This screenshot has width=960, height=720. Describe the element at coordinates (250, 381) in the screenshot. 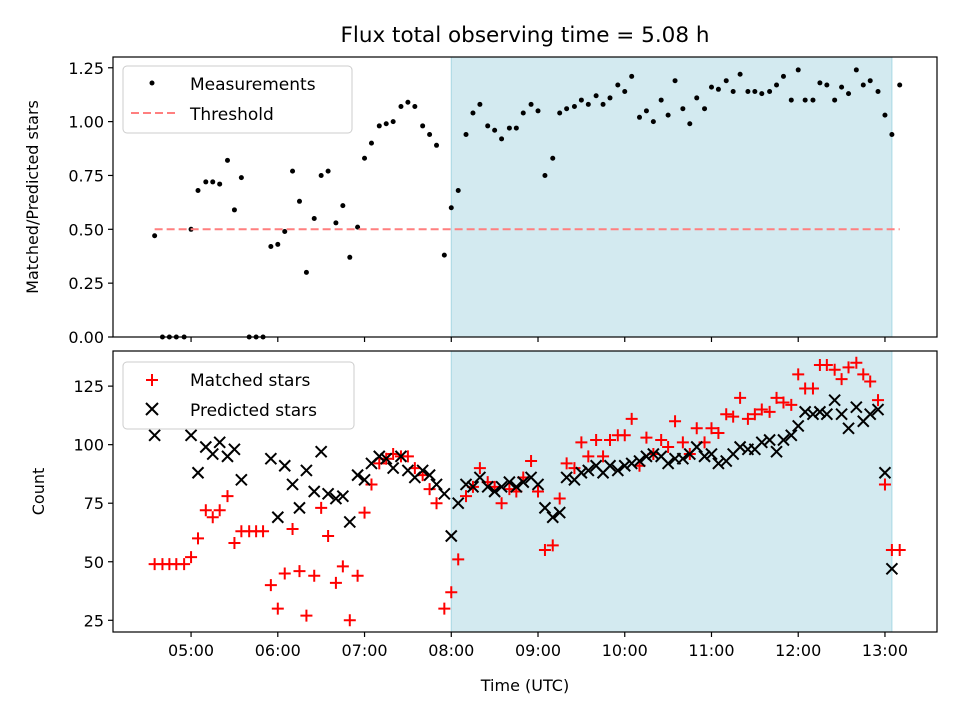

I see `legend-matched-label: Matched stars` at that location.